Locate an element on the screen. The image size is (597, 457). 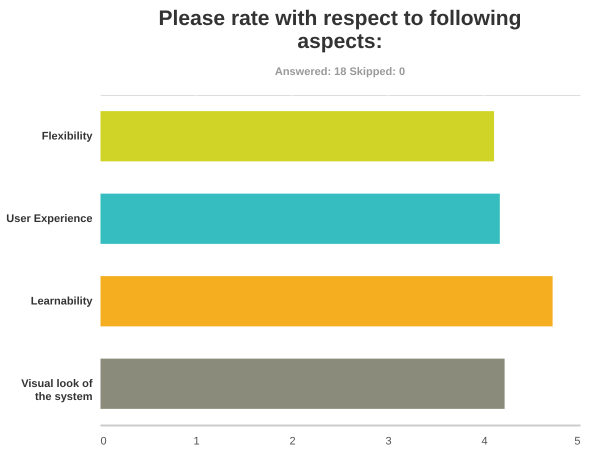
text: Please rate with respect to following is located at coordinates (340, 18).